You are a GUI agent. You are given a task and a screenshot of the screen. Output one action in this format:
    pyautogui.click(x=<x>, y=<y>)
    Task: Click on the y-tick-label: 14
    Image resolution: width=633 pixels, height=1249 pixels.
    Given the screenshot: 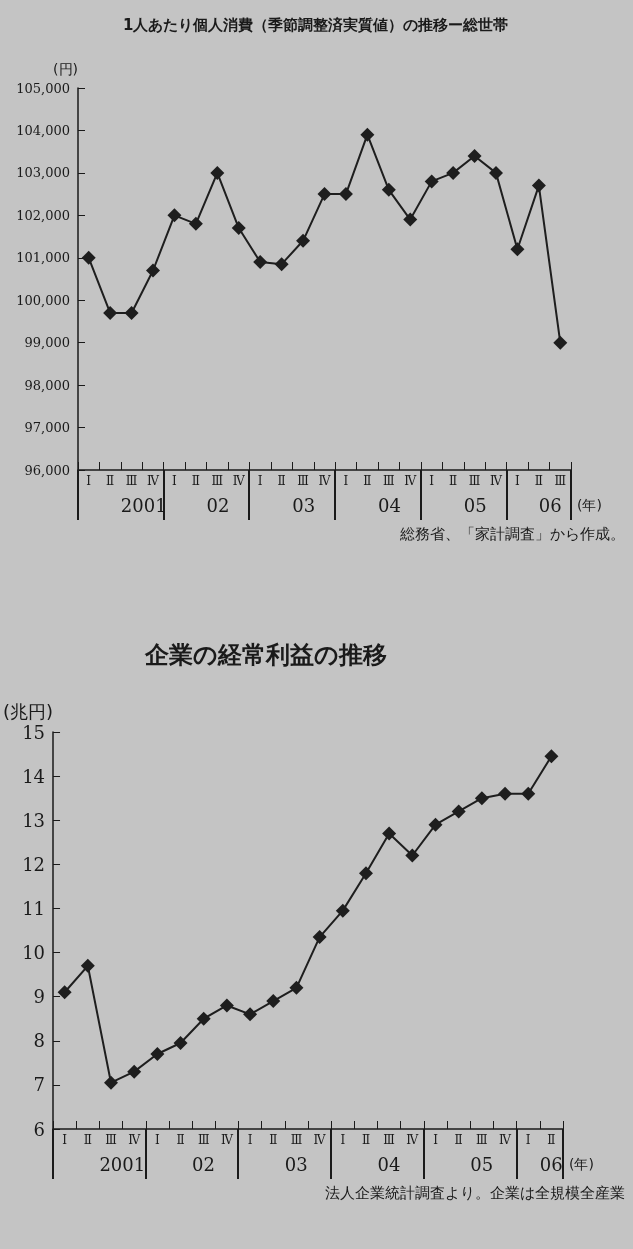 What is the action you would take?
    pyautogui.click(x=34, y=776)
    